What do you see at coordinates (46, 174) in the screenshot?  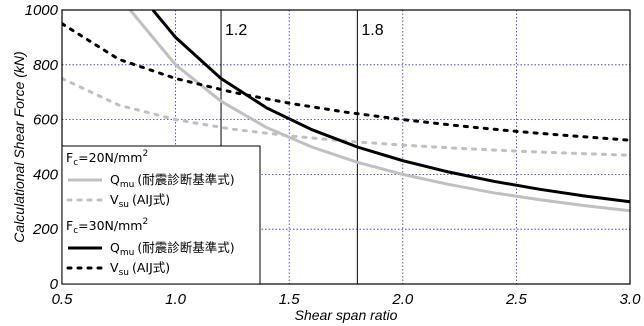 I see `y-tick-label: 400` at bounding box center [46, 174].